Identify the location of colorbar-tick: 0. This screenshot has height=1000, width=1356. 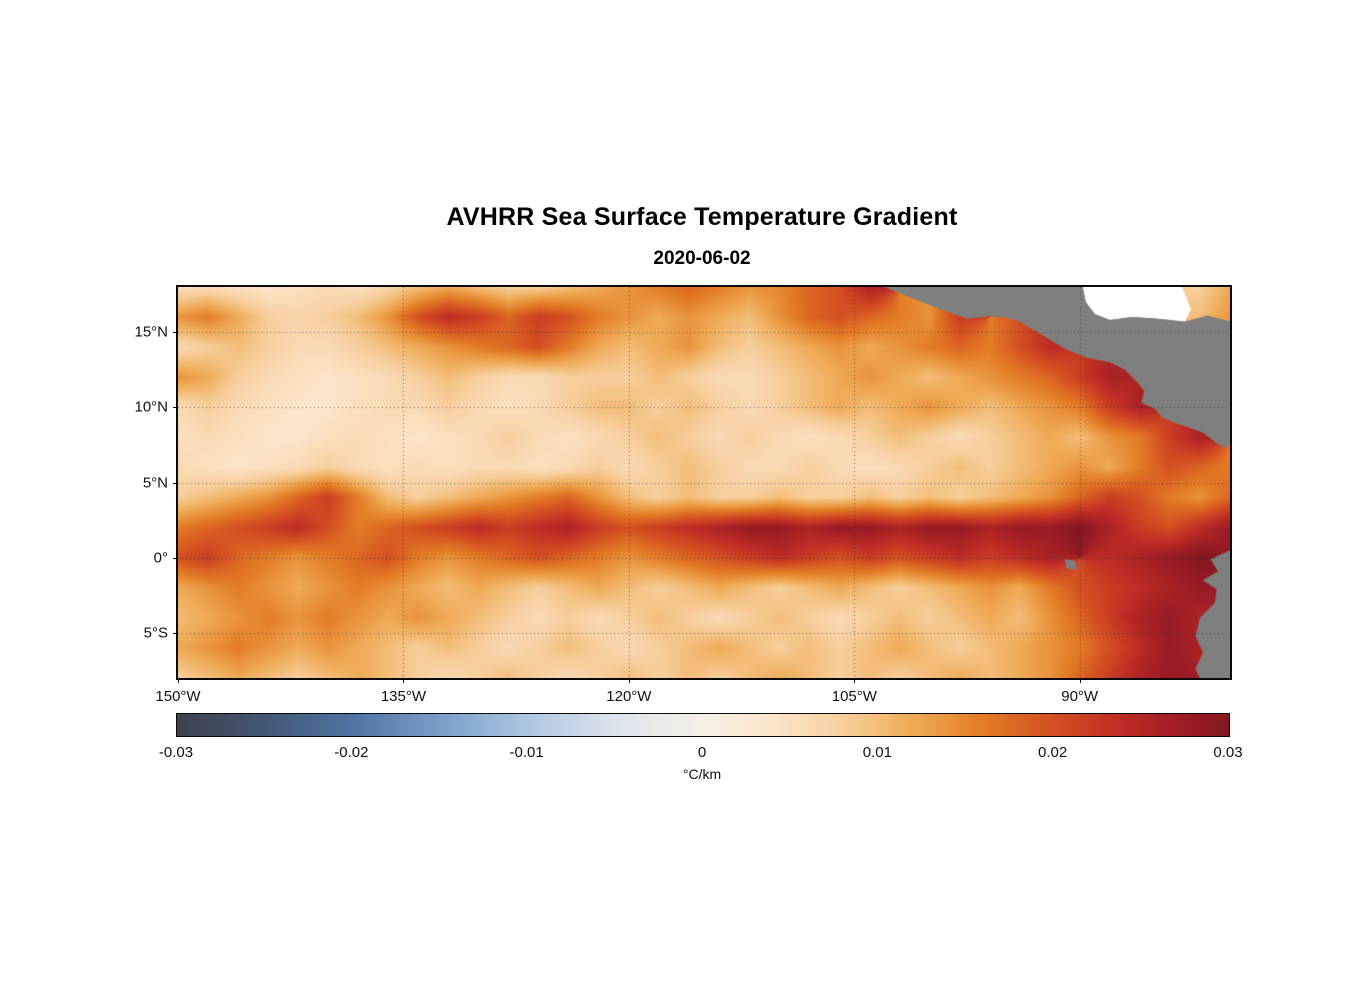
(702, 752).